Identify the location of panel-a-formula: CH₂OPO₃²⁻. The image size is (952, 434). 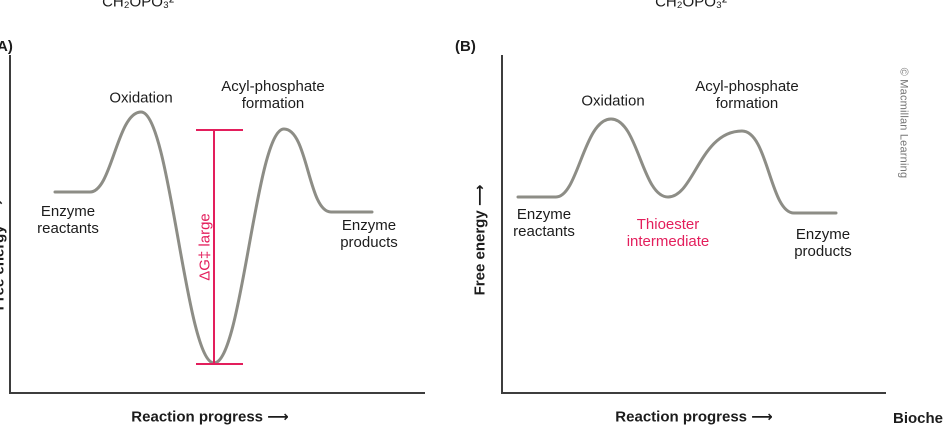
(142, 5).